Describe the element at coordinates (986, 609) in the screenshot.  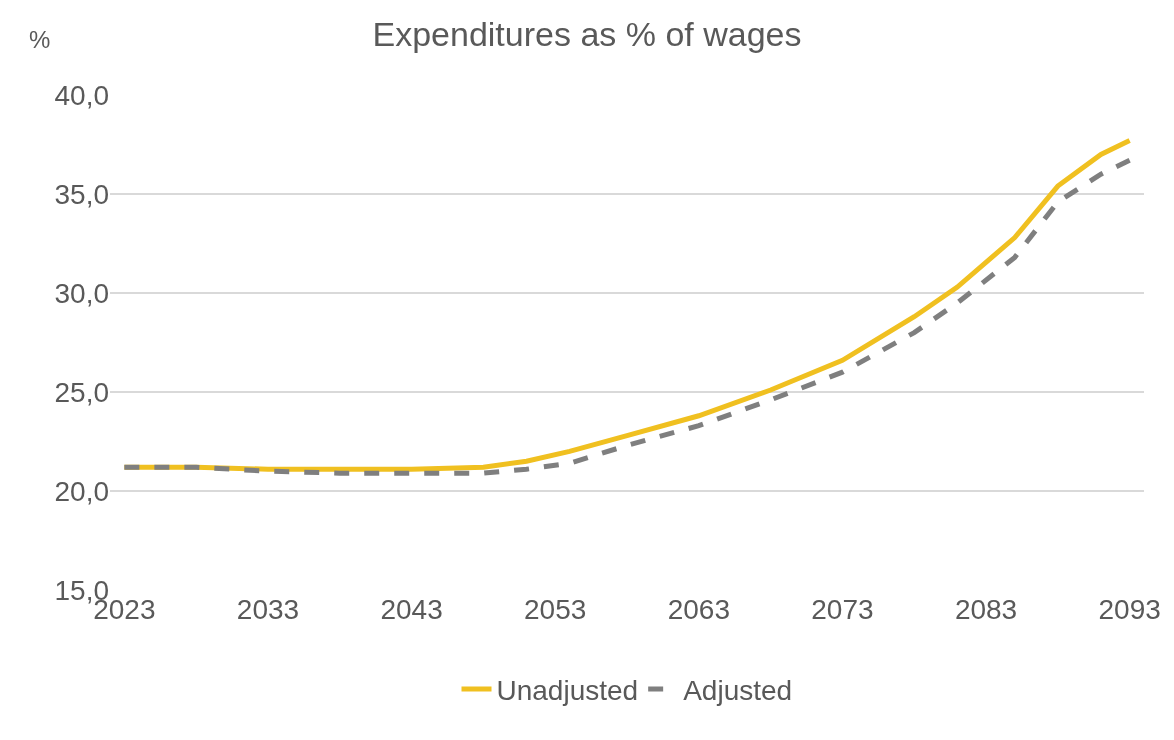
I see `x-tick-label: 2083` at that location.